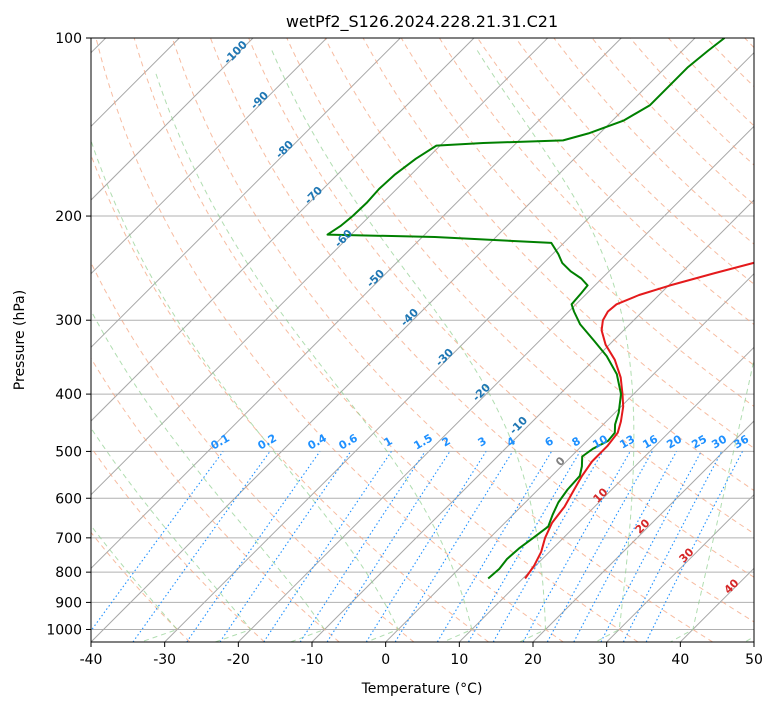  Describe the element at coordinates (238, 660) in the screenshot. I see `x-tick-label: -20` at that location.